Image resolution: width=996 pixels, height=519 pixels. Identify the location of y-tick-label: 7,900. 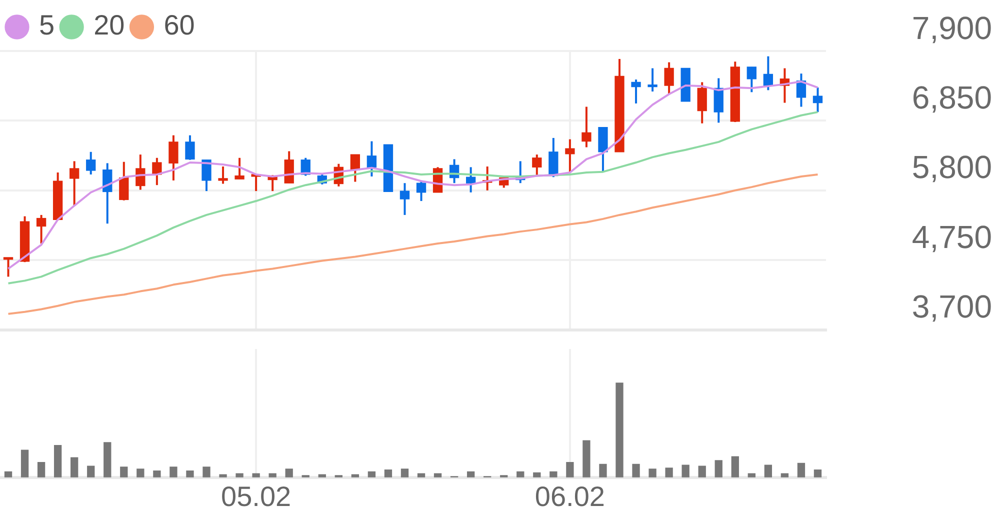
(952, 28).